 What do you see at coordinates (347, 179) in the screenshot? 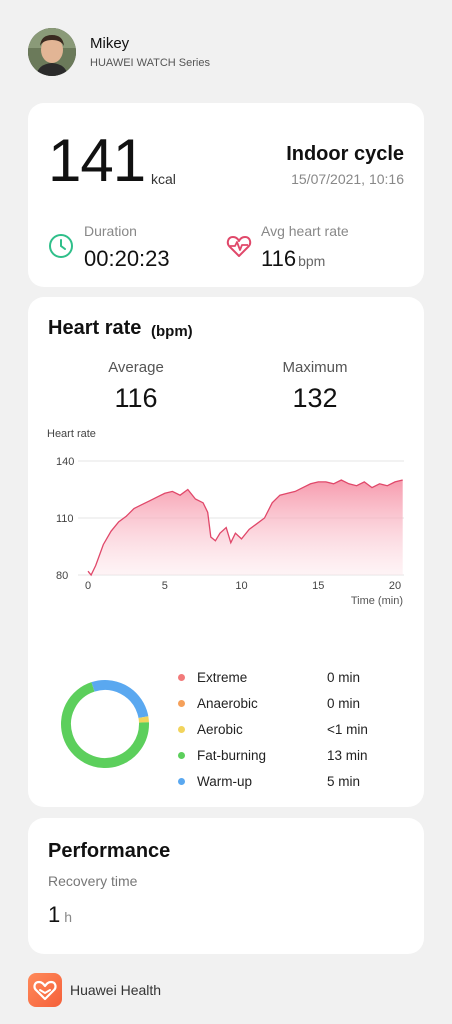
I see `activity-datetime: 15/07/2021, 10:16` at bounding box center [347, 179].